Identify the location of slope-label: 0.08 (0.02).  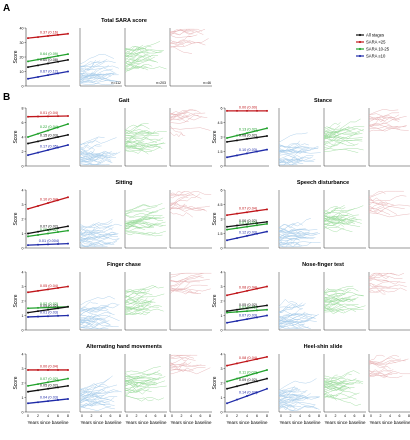
(248, 135).